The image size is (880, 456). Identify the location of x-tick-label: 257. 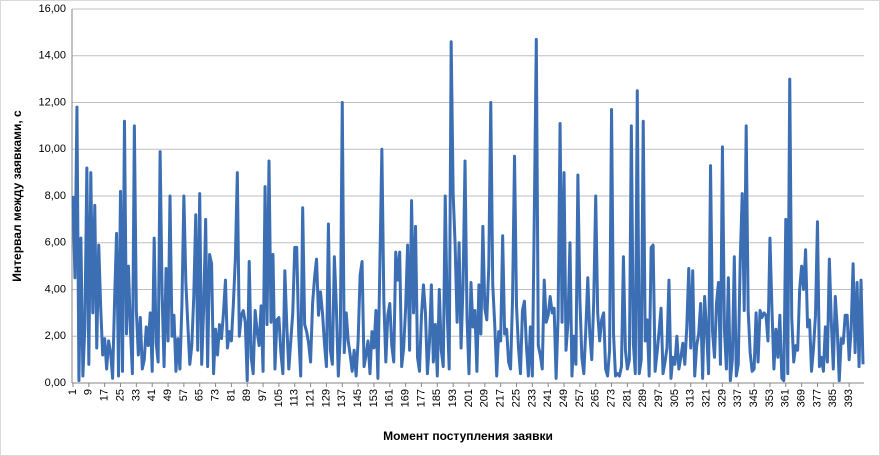
(580, 398).